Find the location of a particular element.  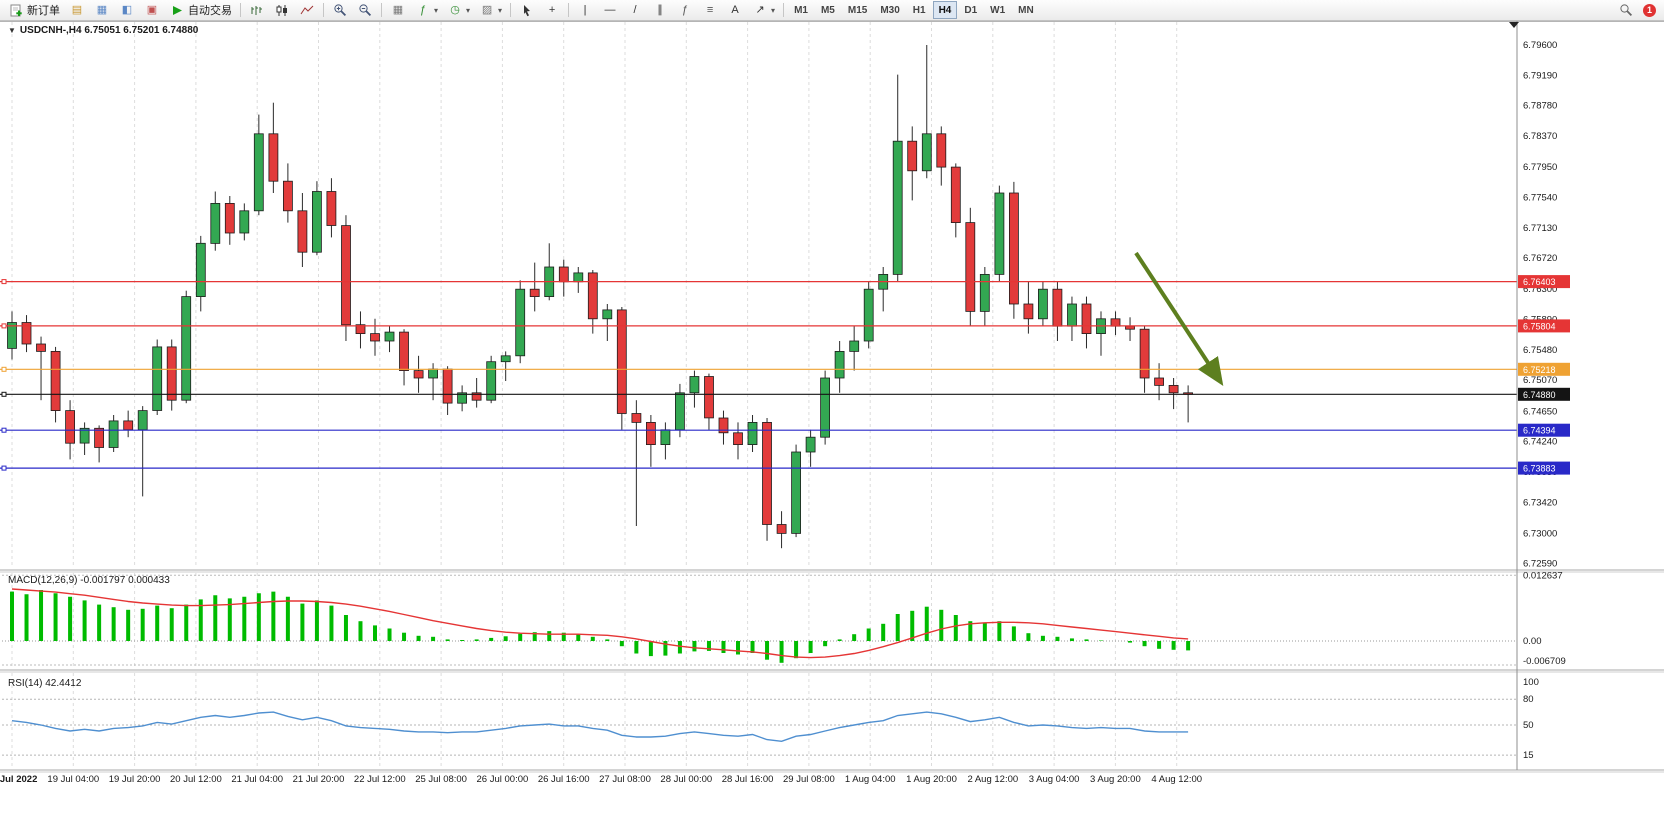

svg-text: 27 Jul 08:00 is located at coordinates (625, 779).